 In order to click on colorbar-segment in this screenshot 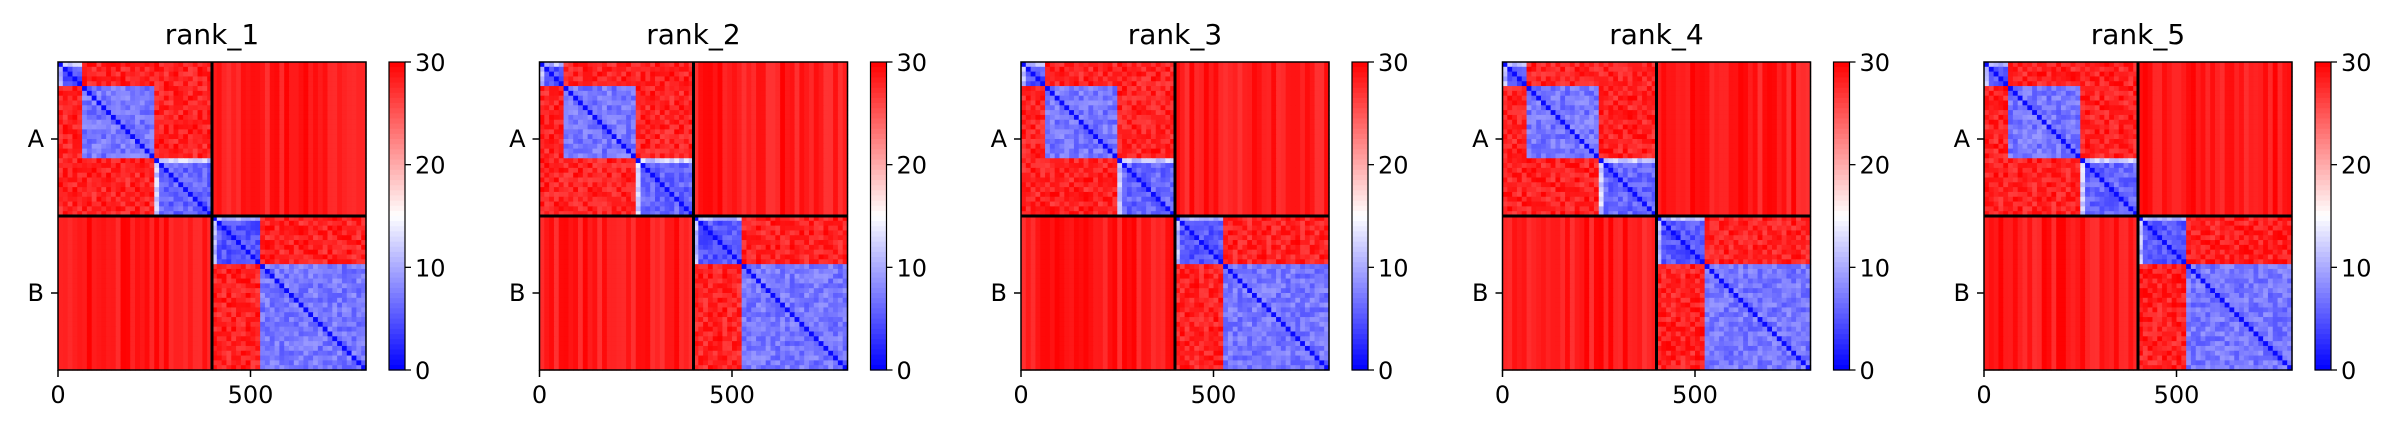, I will do `click(397, 95)`.